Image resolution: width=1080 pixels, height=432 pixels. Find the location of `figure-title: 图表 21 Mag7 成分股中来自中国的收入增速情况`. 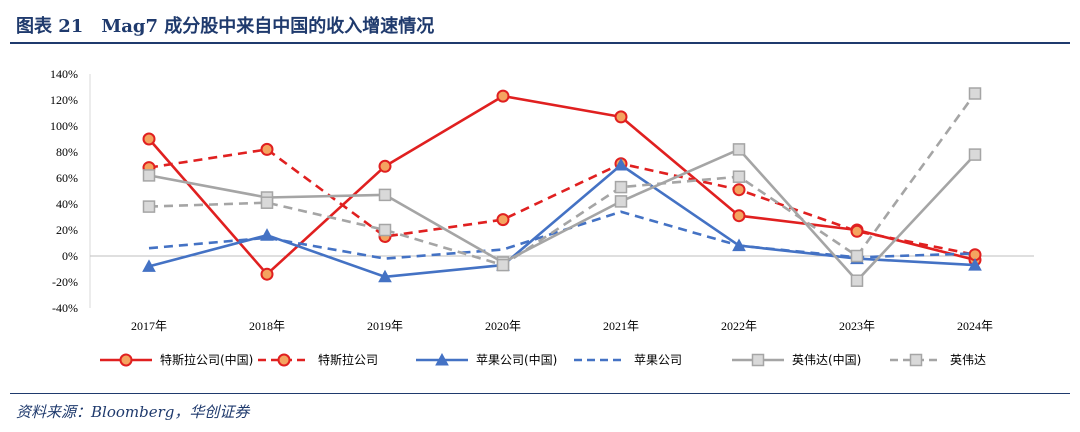

figure-title: 图表 21 Mag7 成分股中来自中国的收入增速情况 is located at coordinates (225, 26).